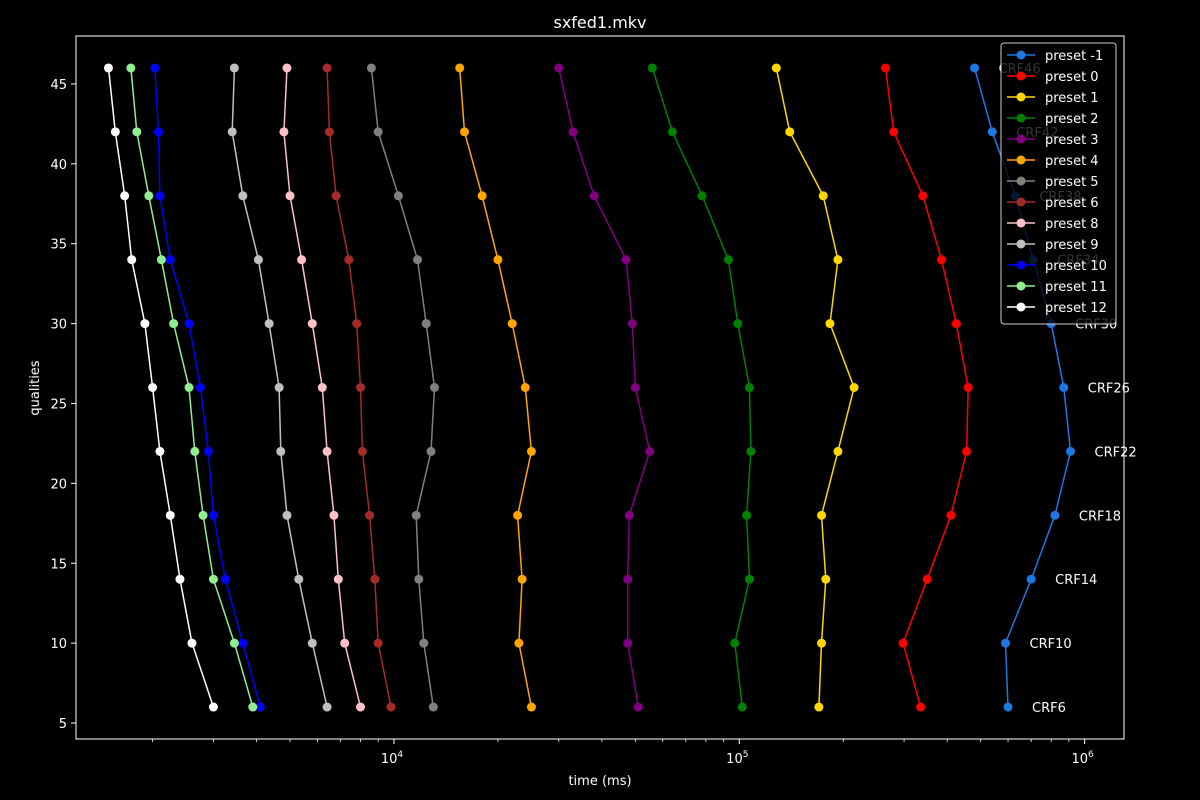 Image resolution: width=1200 pixels, height=800 pixels. Describe the element at coordinates (1072, 77) in the screenshot. I see `legend-label: preset 0` at that location.